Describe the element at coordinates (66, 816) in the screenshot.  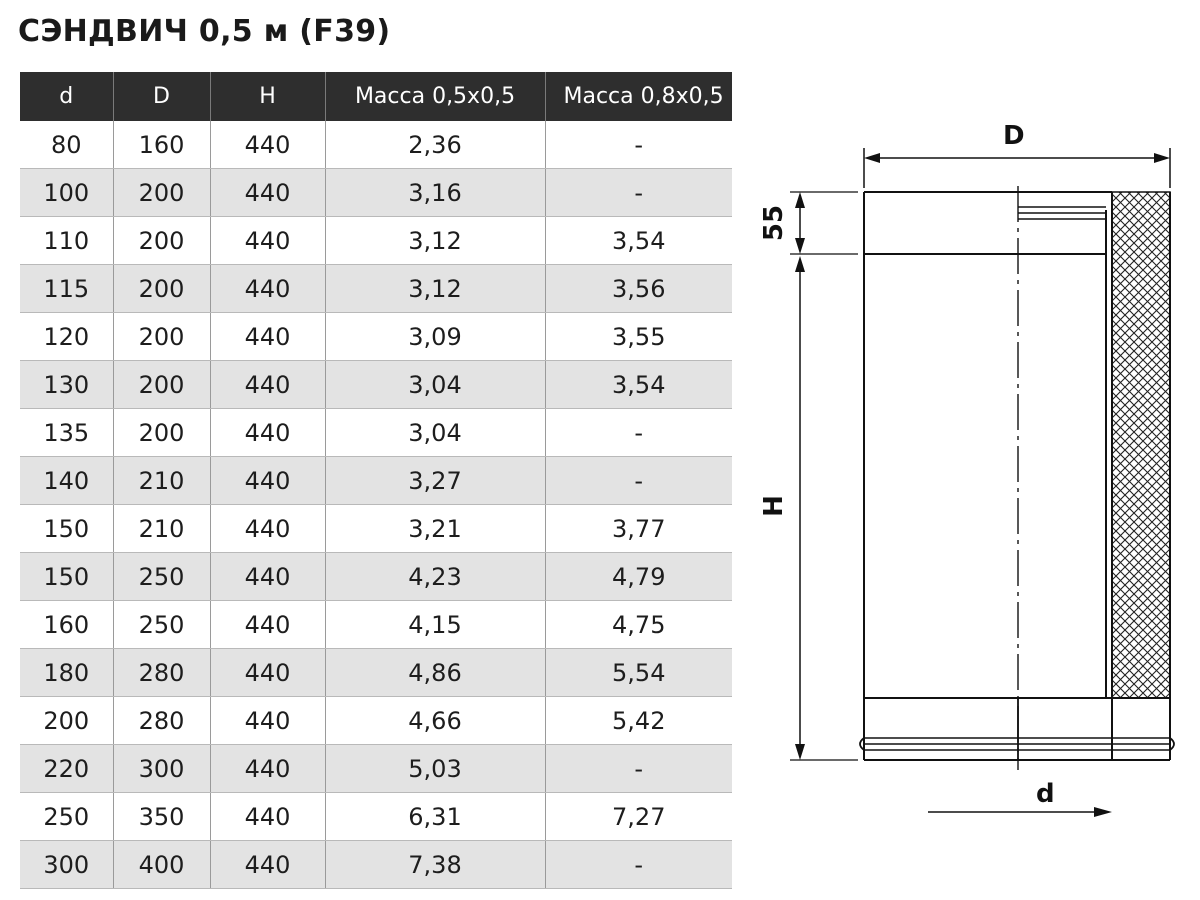
I see `cell-d: 250` at that location.